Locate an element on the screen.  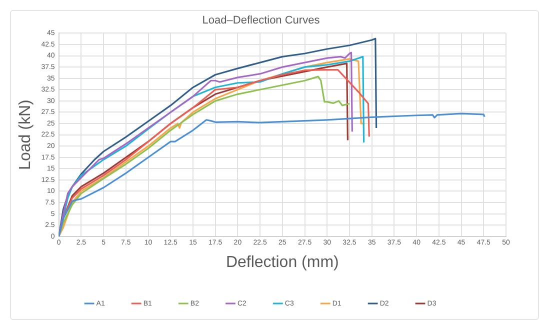
chart-title: Load–Deflection Curves is located at coordinates (261, 20).